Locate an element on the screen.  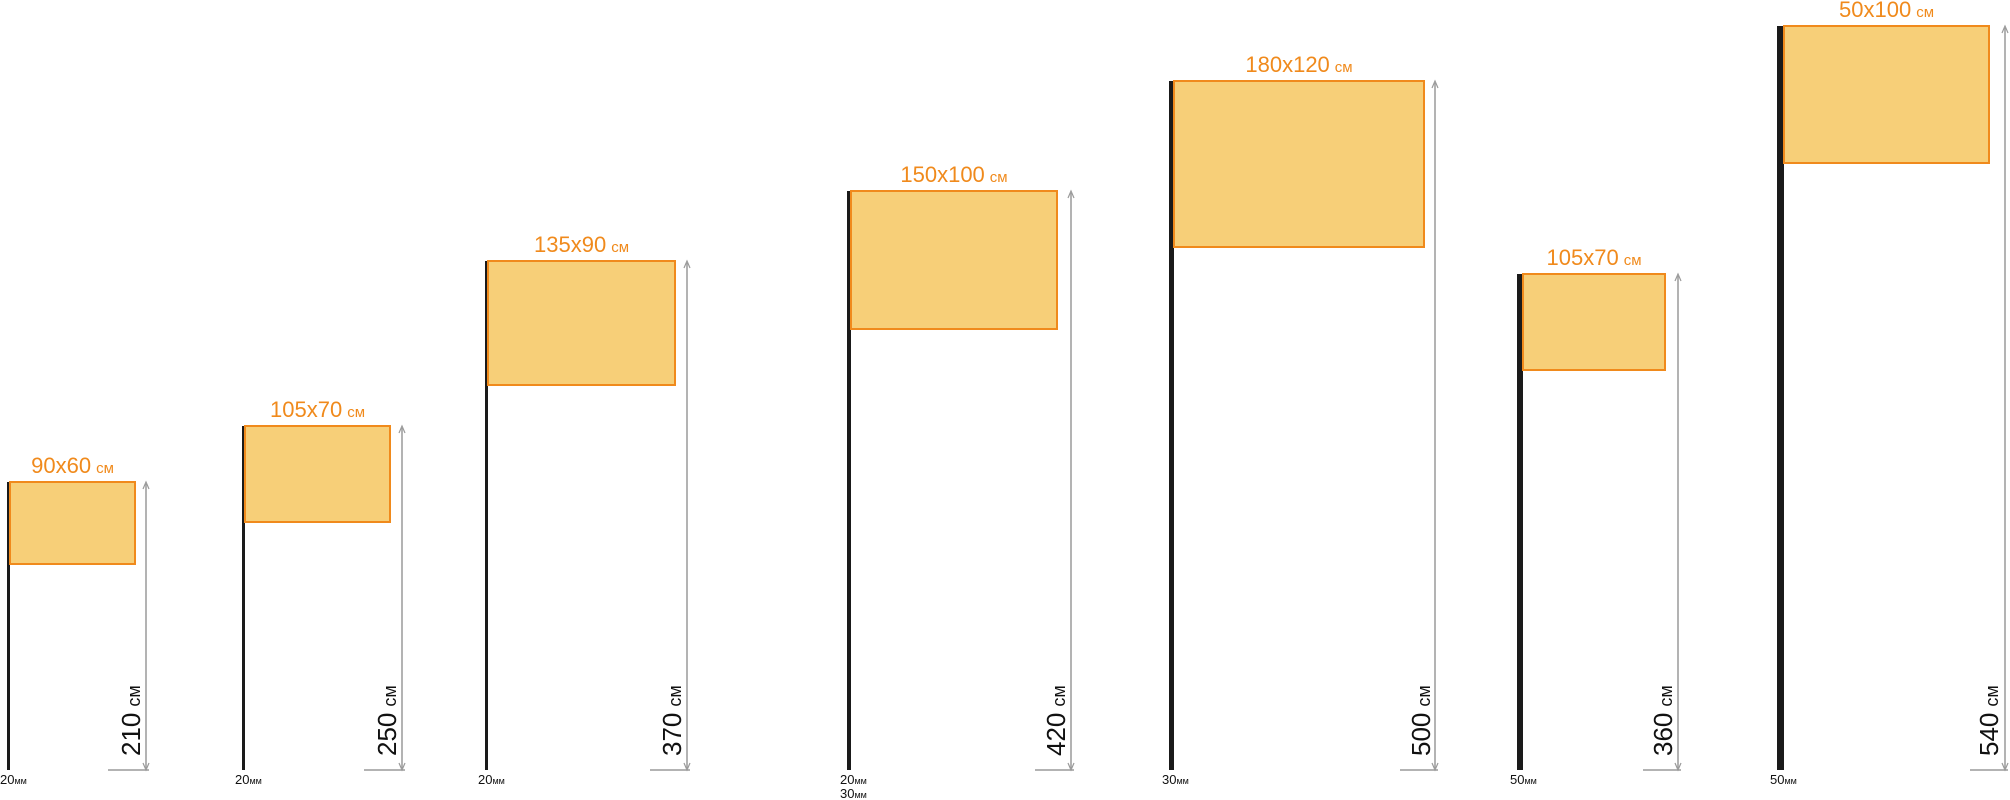
flag-size-label: 135x90 см is located at coordinates (581, 244).